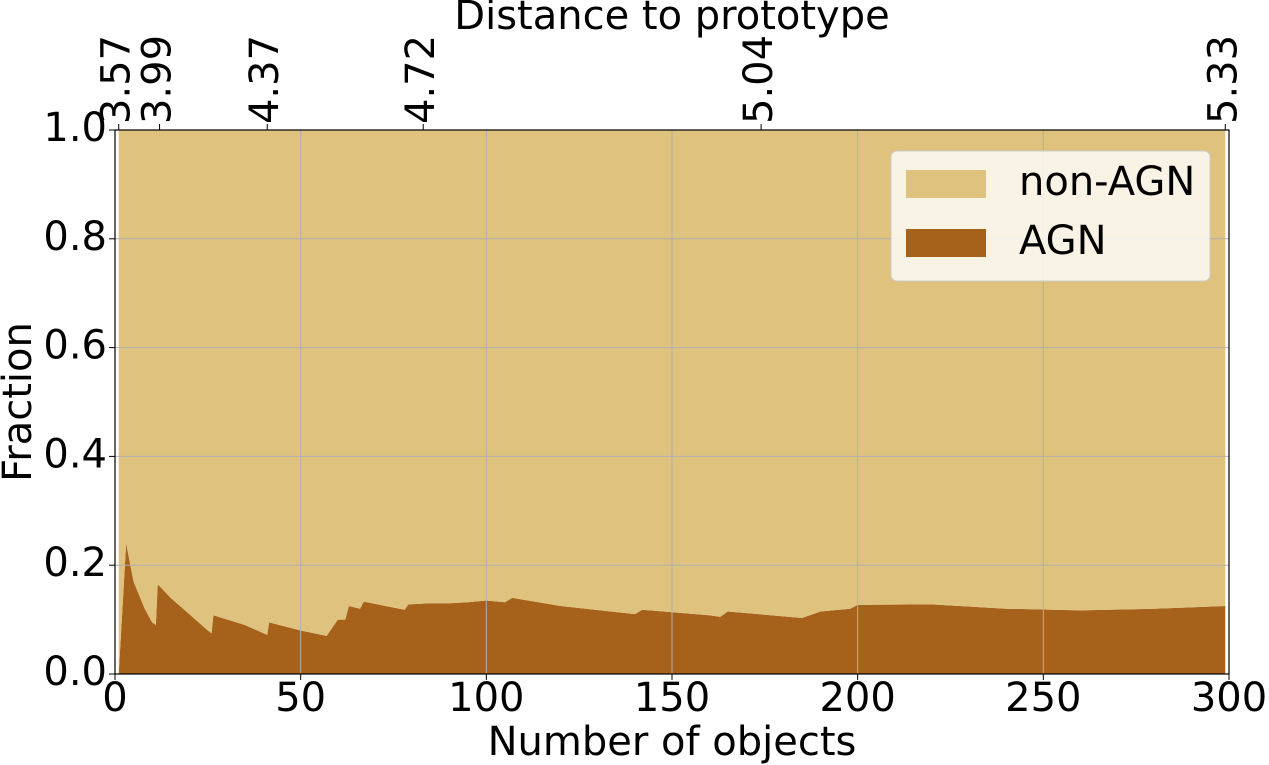 The height and width of the screenshot is (765, 1269). What do you see at coordinates (265, 79) in the screenshot?
I see `x2-tick-label: 4.37` at bounding box center [265, 79].